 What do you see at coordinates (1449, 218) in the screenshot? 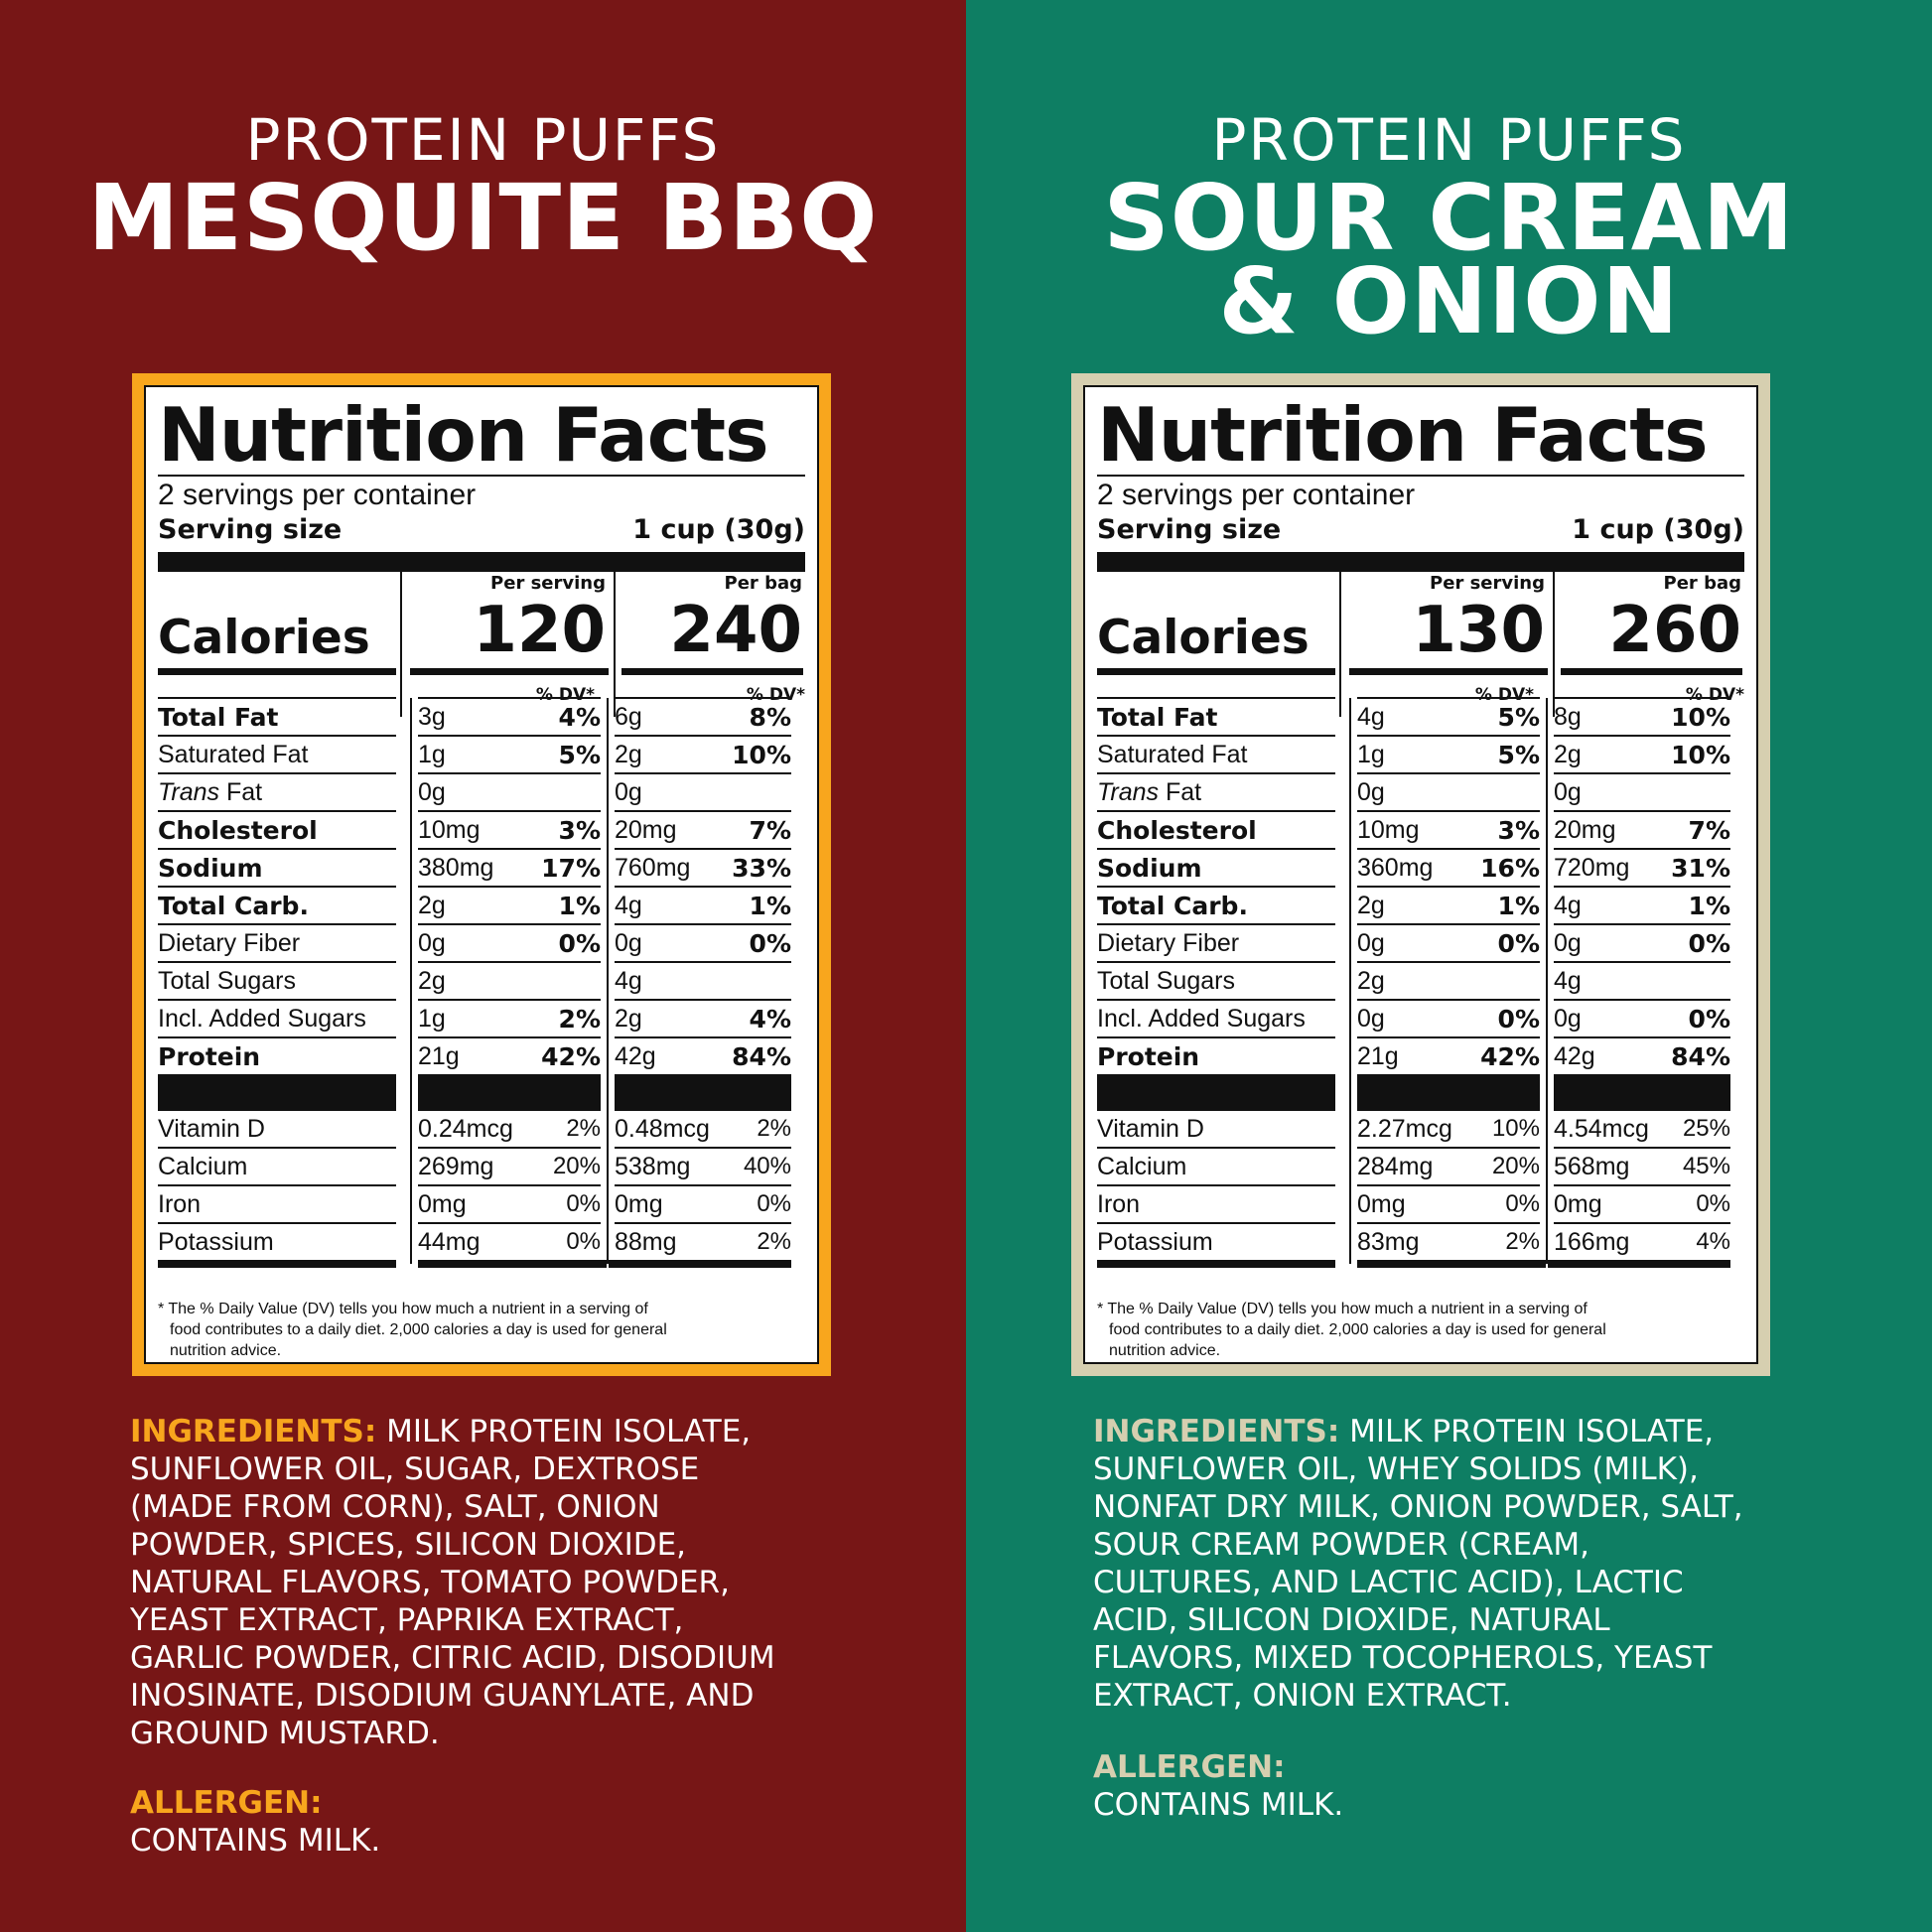
I see `flavor-name: SOUR CREAM` at bounding box center [1449, 218].